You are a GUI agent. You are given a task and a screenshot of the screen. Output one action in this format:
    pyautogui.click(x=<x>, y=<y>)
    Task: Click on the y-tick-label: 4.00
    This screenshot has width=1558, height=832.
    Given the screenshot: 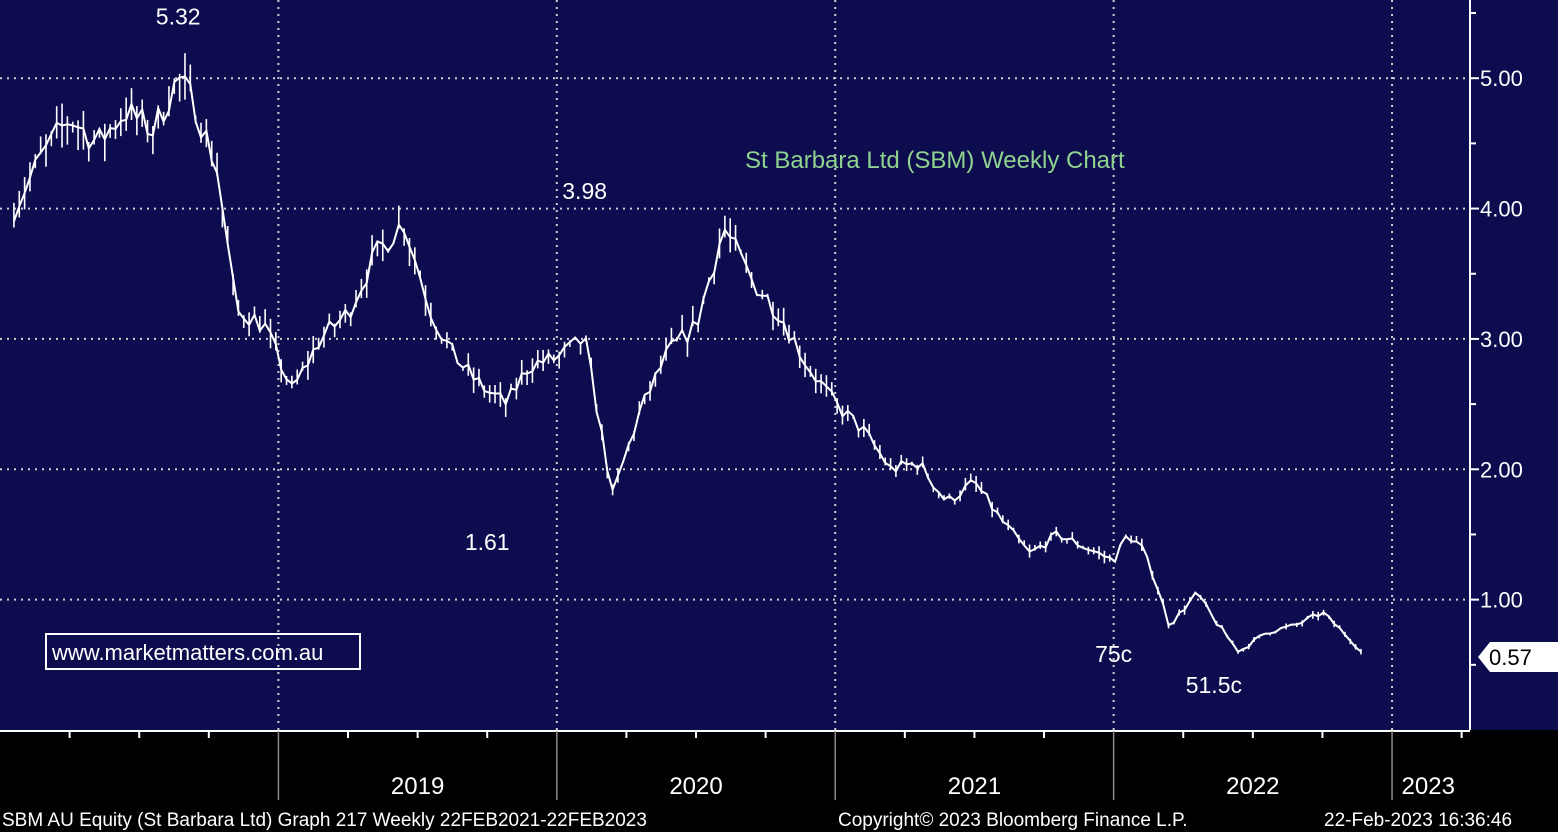 What is the action you would take?
    pyautogui.click(x=1501, y=209)
    